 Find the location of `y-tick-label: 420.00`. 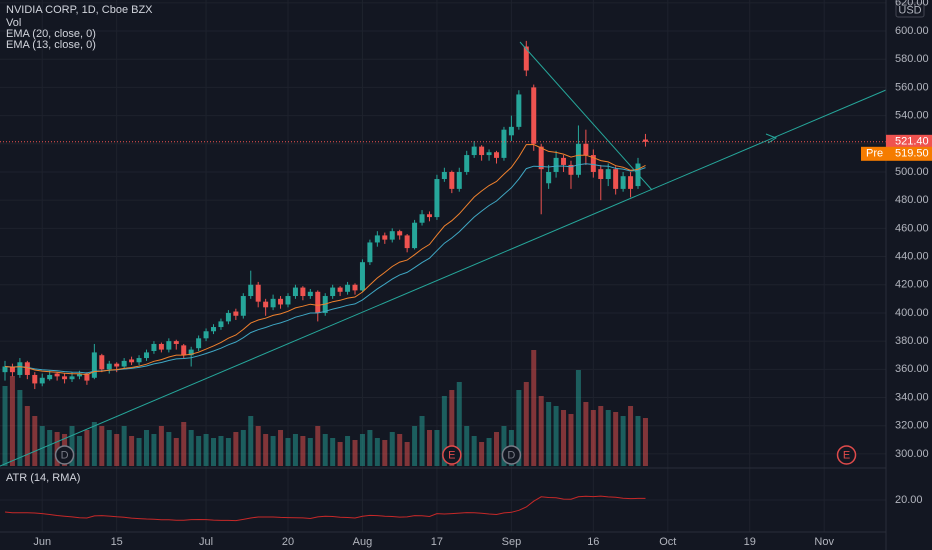

y-tick-label: 420.00 is located at coordinates (912, 285).